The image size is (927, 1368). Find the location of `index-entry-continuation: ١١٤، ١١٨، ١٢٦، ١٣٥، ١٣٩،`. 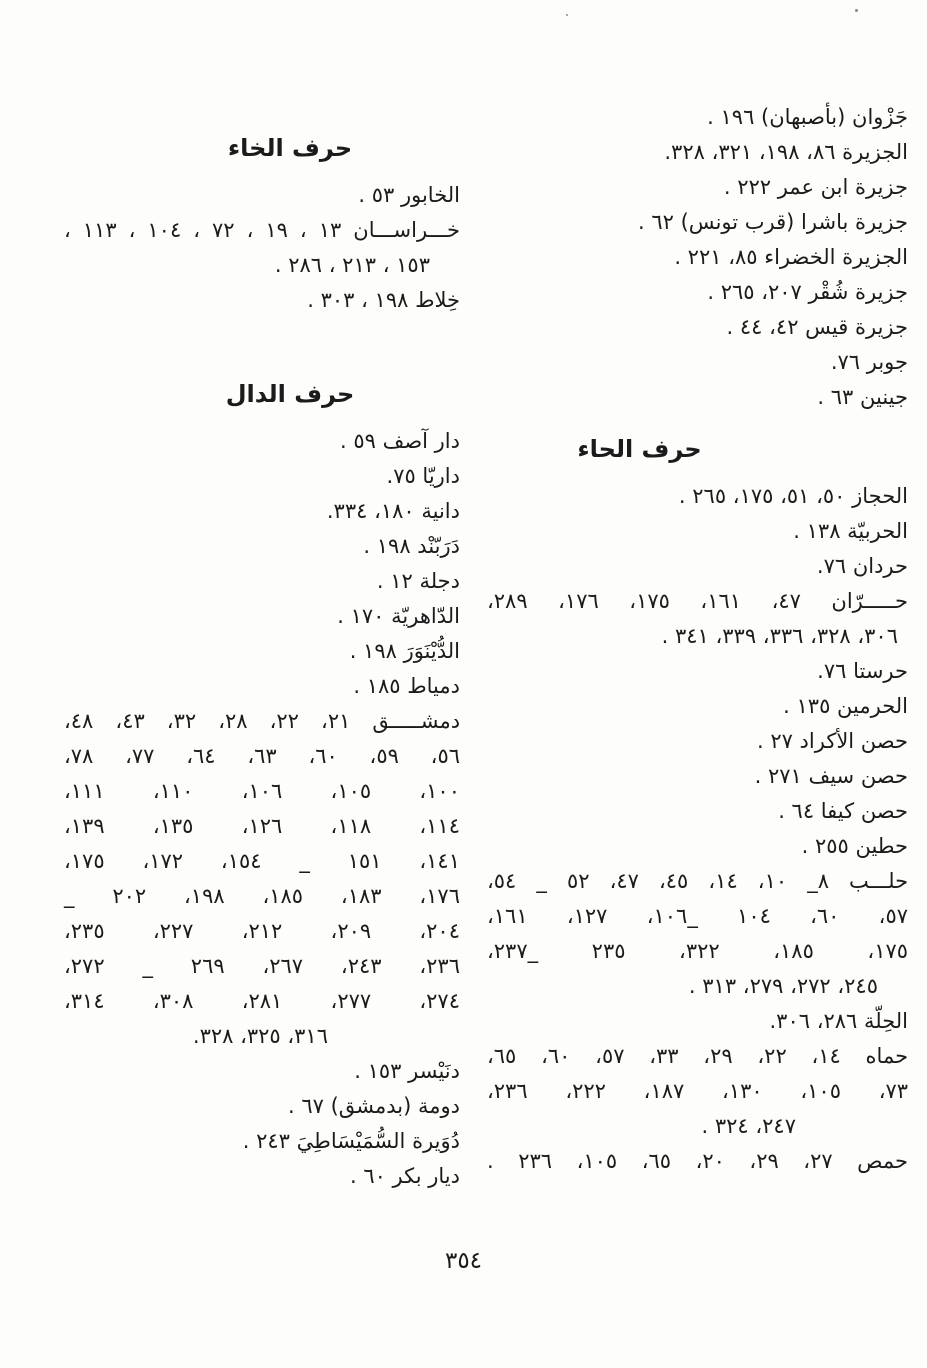

index-entry-continuation: ١١٤، ١١٨، ١٢٦، ١٣٥، ١٣٩، is located at coordinates (262, 826).